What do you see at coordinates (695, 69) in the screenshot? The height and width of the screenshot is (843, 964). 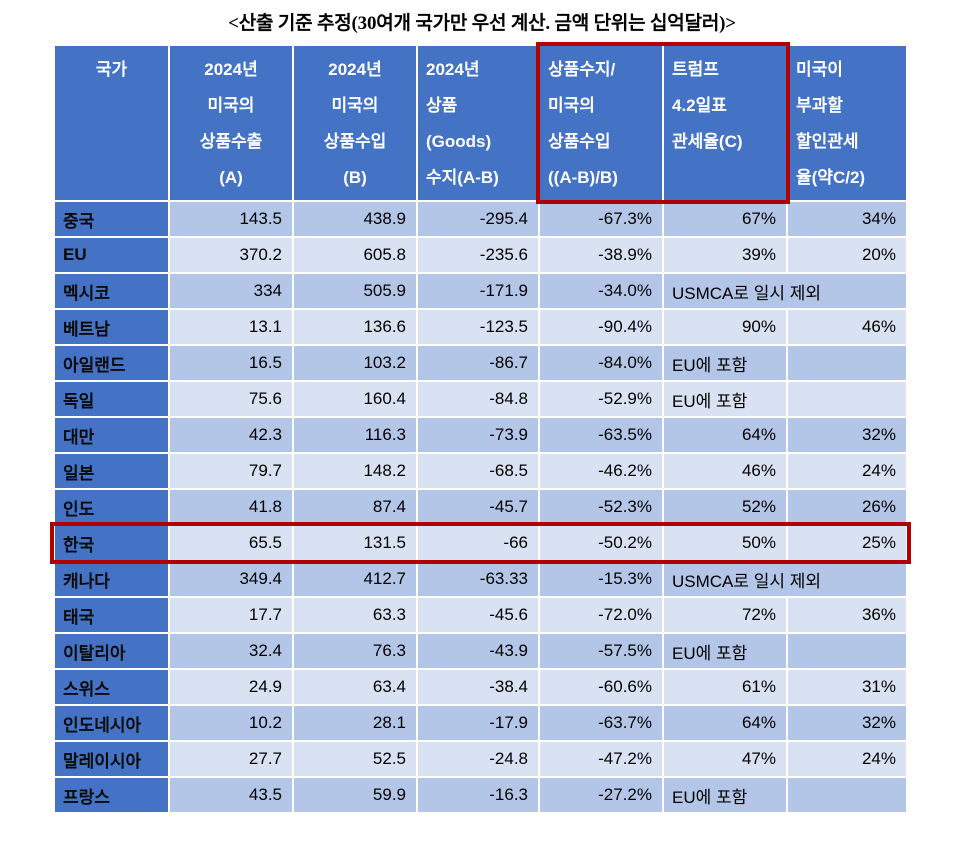 I see `header-line: 트럼프` at bounding box center [695, 69].